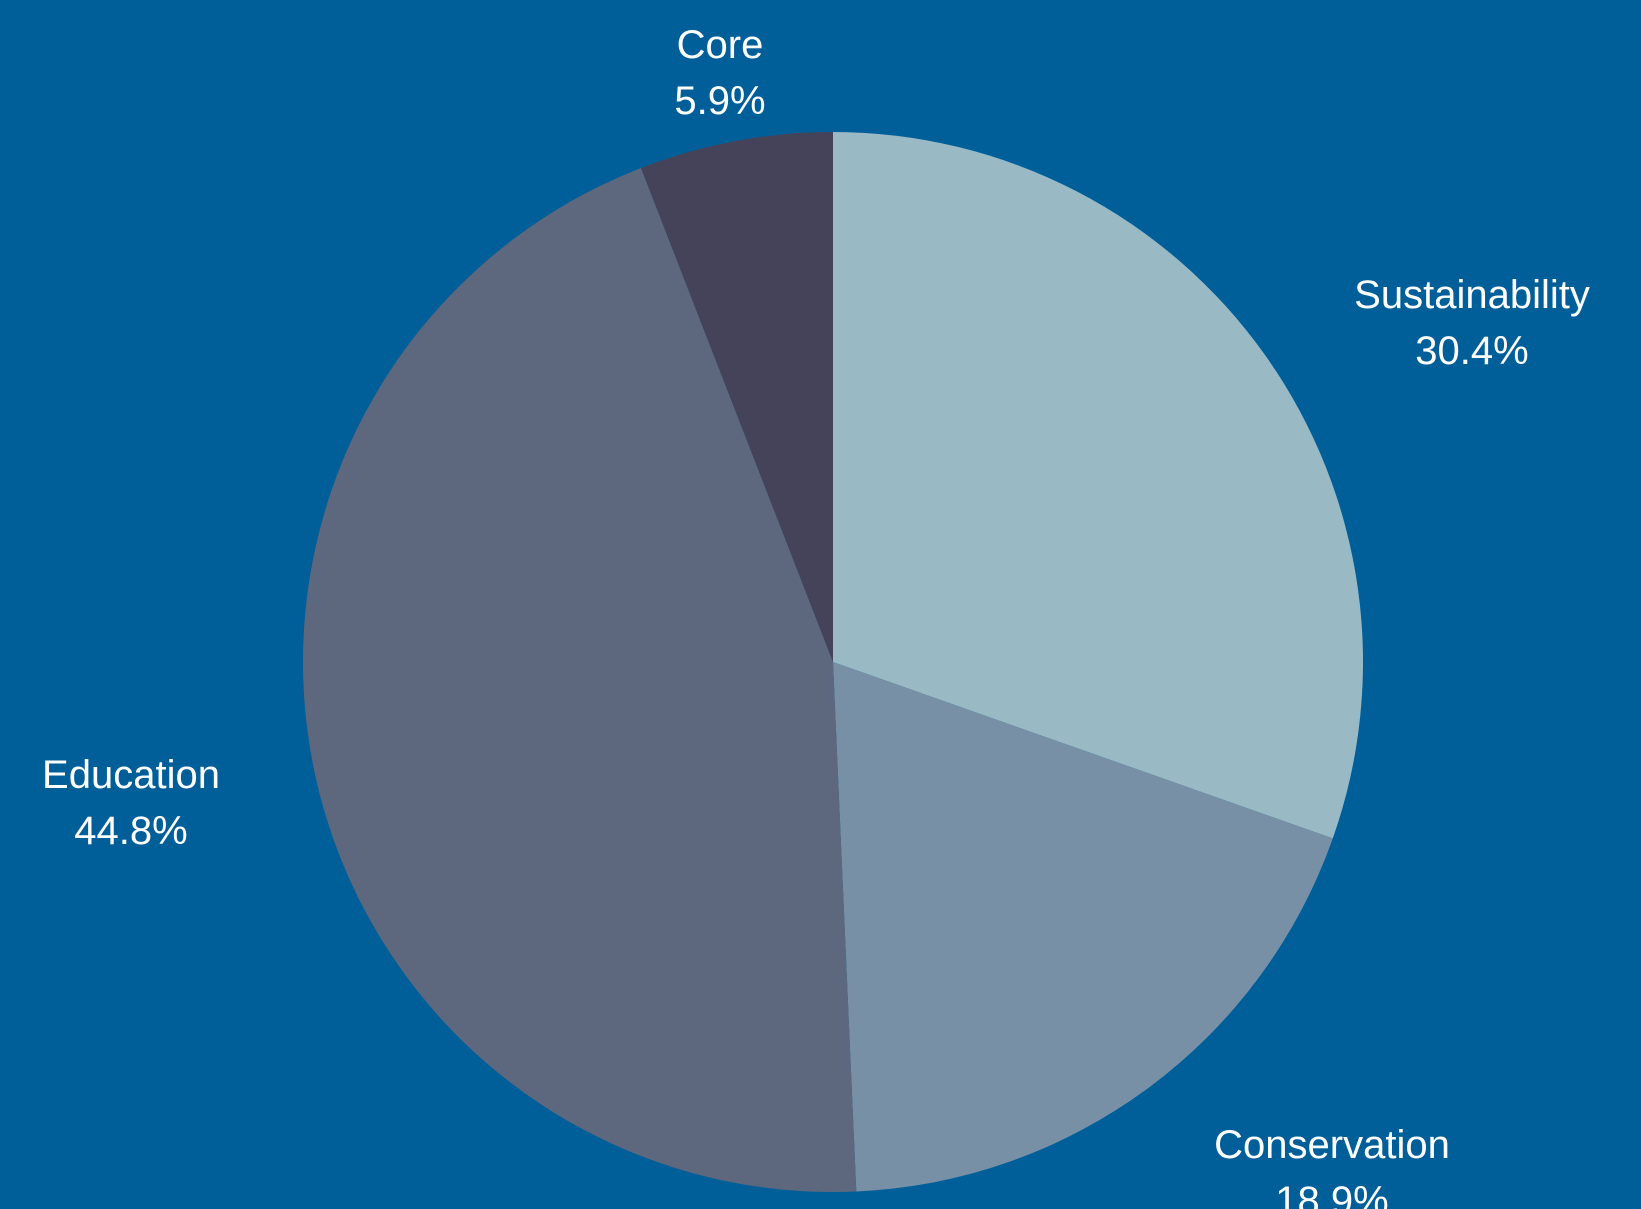 This screenshot has width=1641, height=1209. Describe the element at coordinates (1083, 927) in the screenshot. I see `pie-slice-conservation` at that location.